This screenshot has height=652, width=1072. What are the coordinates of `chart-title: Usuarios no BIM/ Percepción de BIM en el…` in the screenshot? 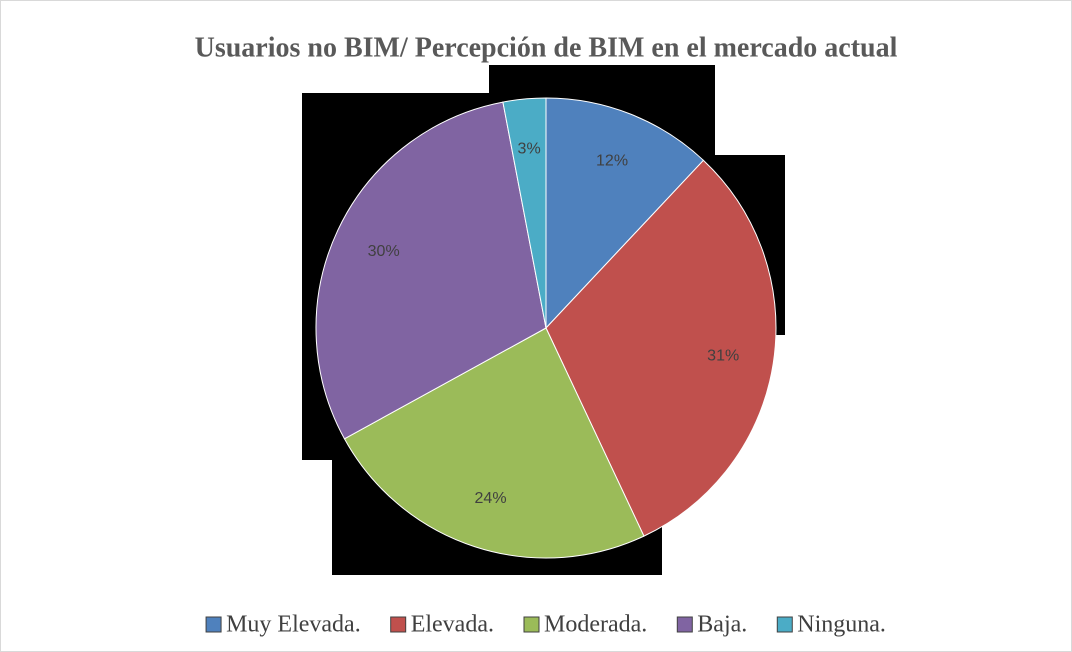 It's located at (546, 47).